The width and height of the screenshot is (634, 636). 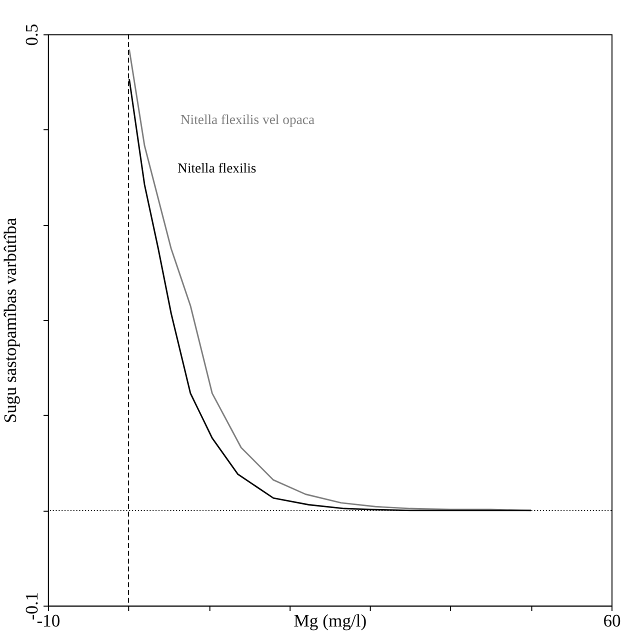 What do you see at coordinates (247, 119) in the screenshot?
I see `text: Nitella flexilis vel opaca` at bounding box center [247, 119].